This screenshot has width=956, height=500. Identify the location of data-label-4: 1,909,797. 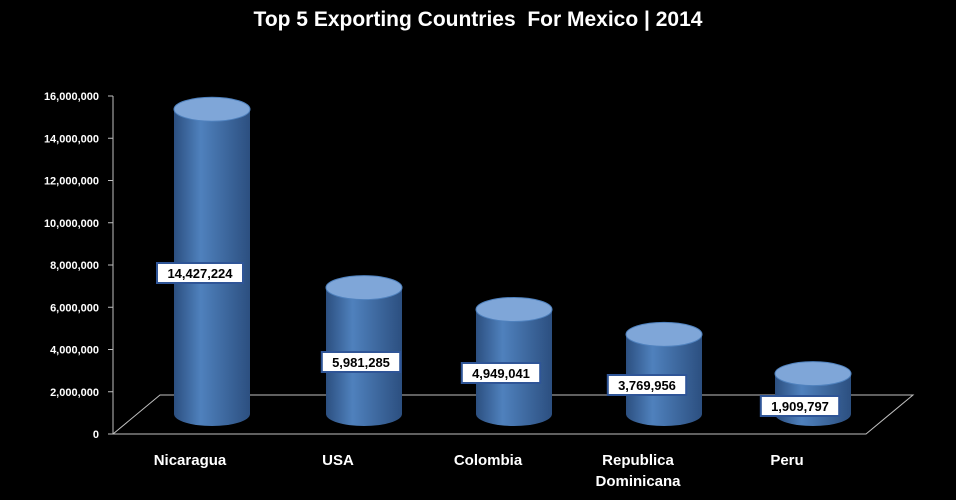
(800, 406).